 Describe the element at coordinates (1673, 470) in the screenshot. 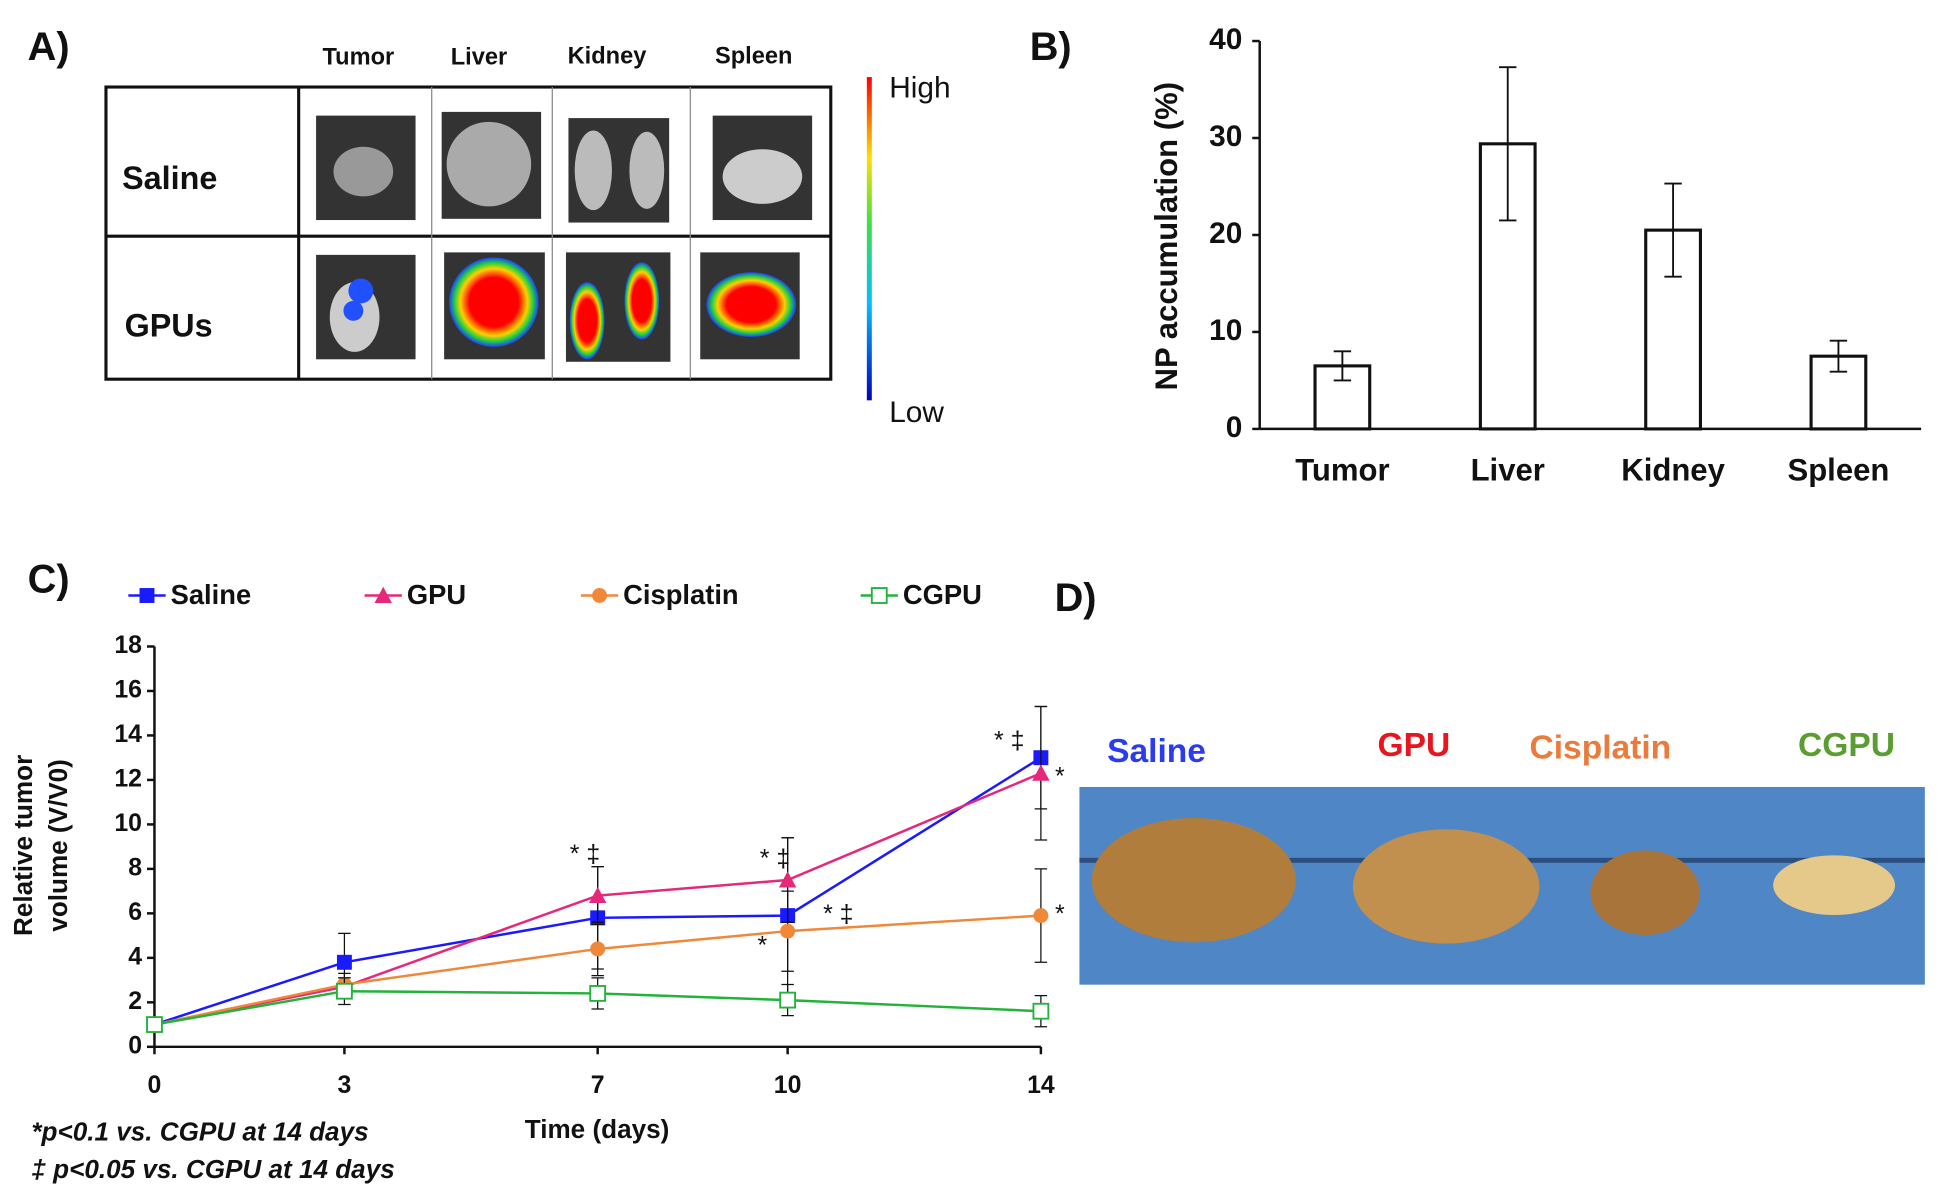

I see `x-tick-label: Kidney` at that location.